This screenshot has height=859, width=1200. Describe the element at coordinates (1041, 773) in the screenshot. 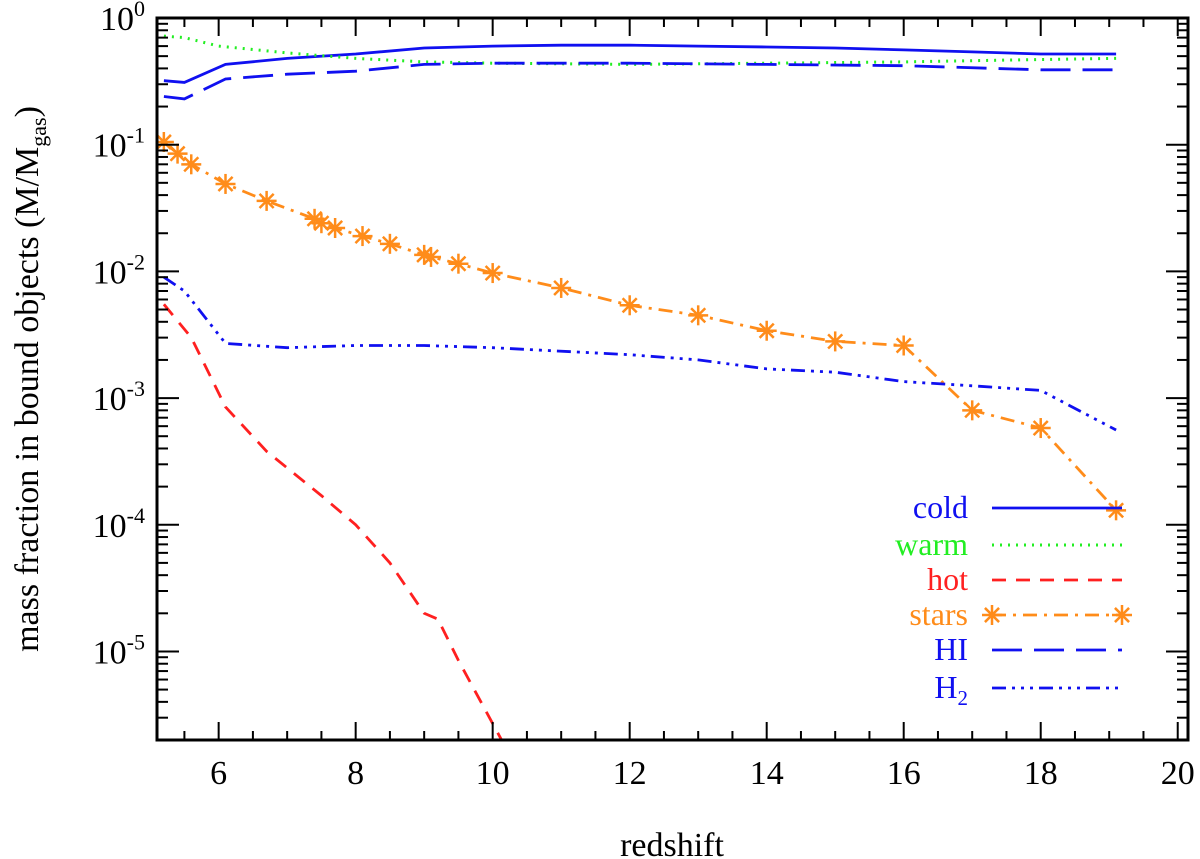

I see `x-tick-label: 18` at that location.